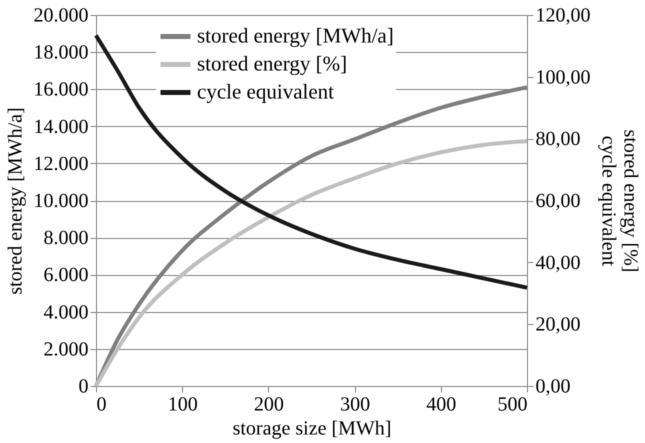 The width and height of the screenshot is (645, 443). What do you see at coordinates (183, 405) in the screenshot?
I see `x-tick-label: 100` at bounding box center [183, 405].